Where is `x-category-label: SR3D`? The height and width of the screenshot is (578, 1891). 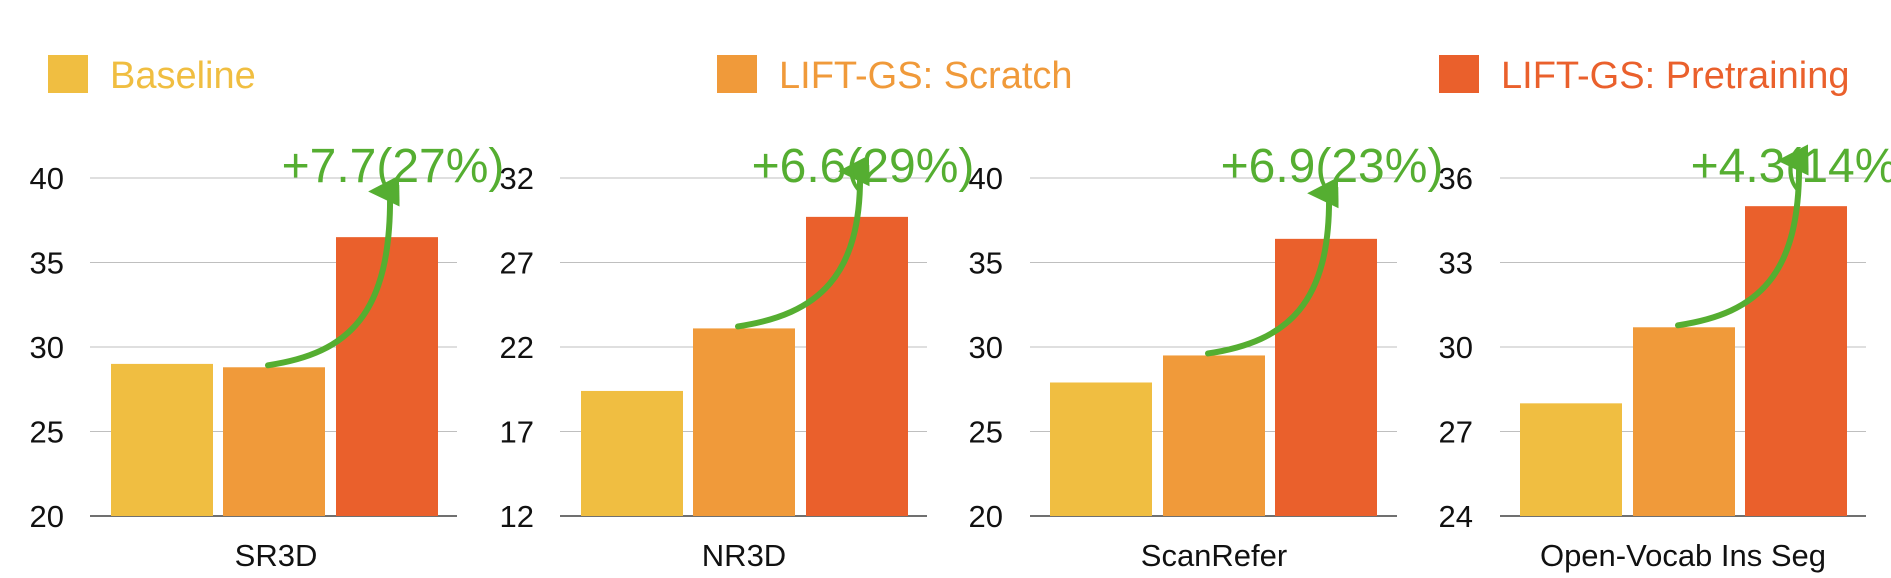
x-category-label: SR3D is located at coordinates (276, 555).